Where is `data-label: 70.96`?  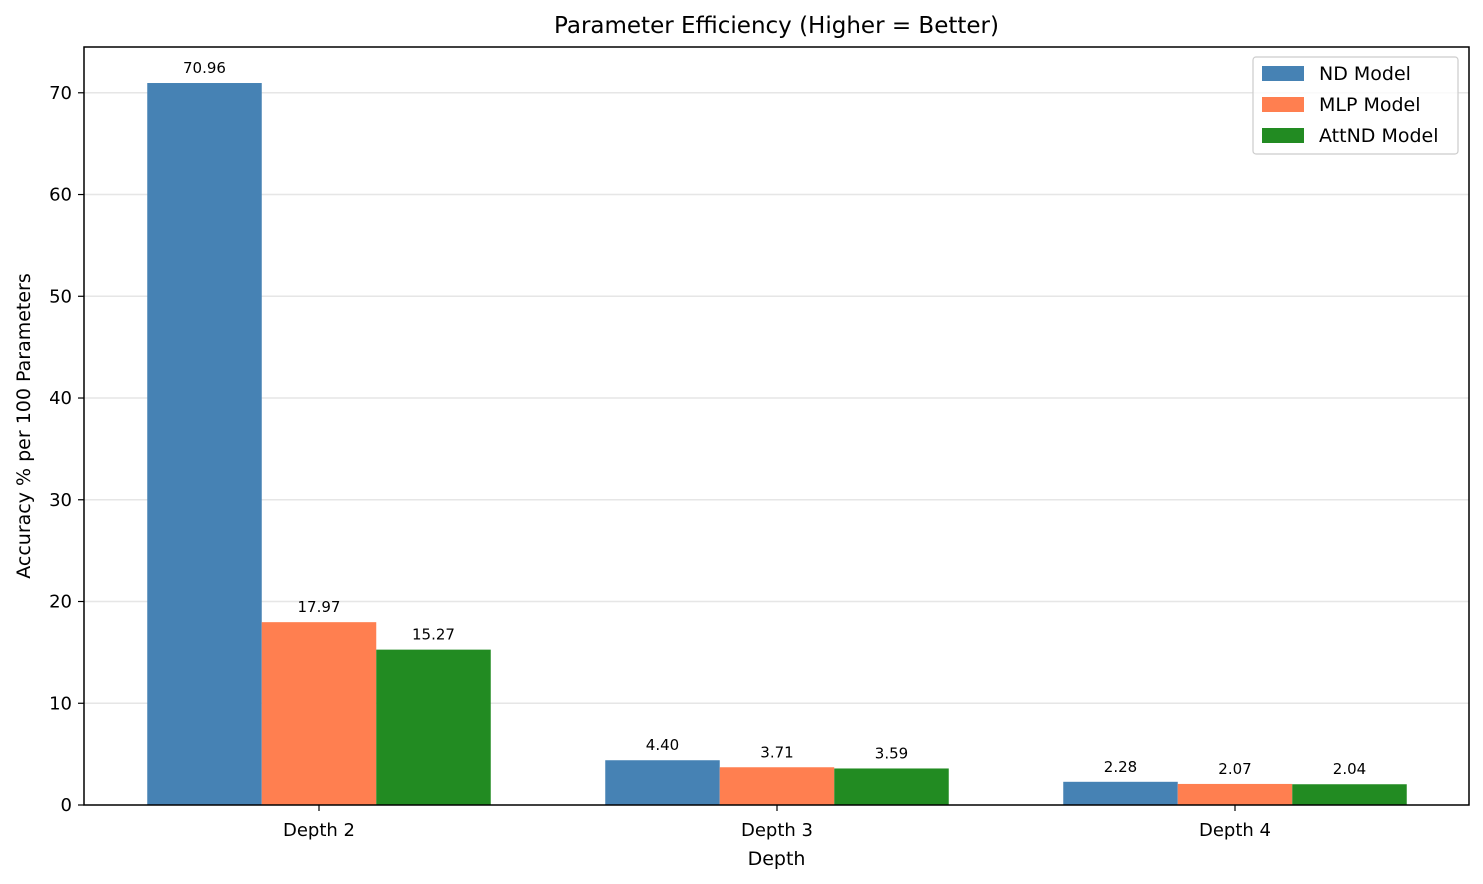
data-label: 70.96 is located at coordinates (204, 68).